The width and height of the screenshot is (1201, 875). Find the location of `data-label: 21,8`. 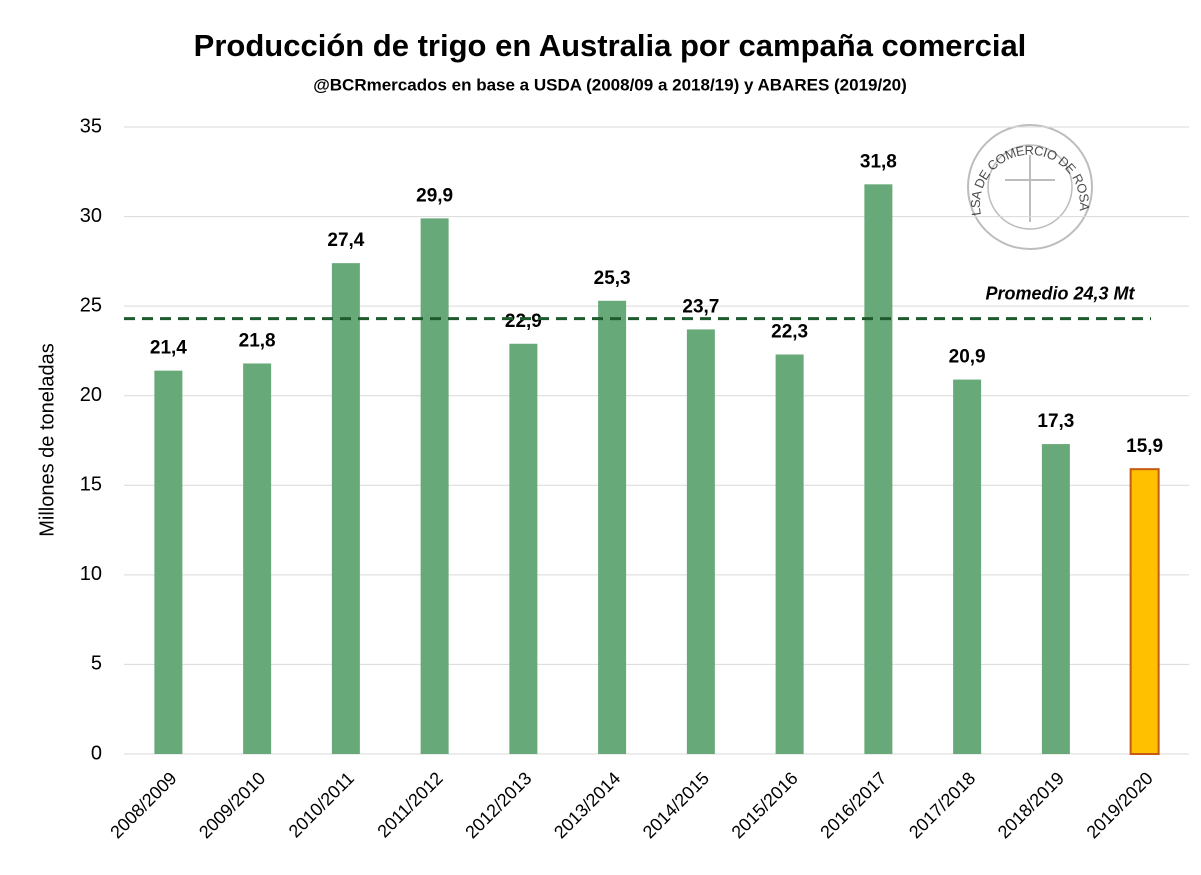

data-label: 21,8 is located at coordinates (257, 340).